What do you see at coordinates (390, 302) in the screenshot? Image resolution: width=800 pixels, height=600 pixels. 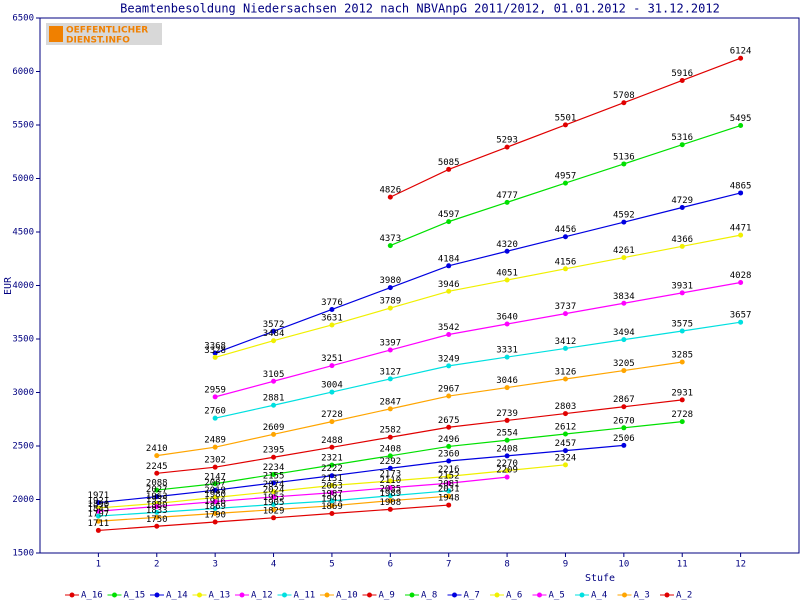 I see `value-label: 3789` at bounding box center [390, 302].